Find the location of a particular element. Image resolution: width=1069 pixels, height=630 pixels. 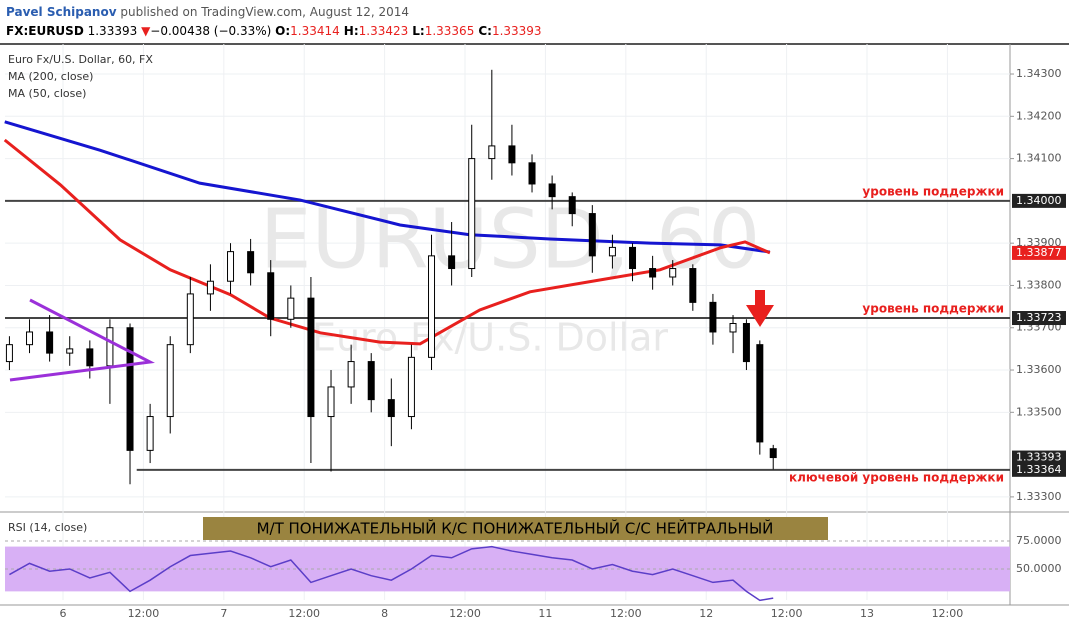

y-tick-label: 1.33600 is located at coordinates (1039, 369).